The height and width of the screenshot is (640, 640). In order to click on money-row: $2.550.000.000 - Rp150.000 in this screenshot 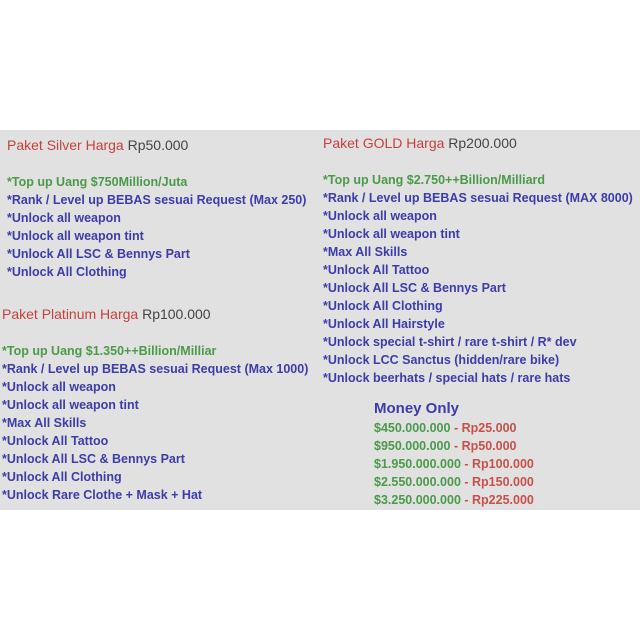, I will do `click(454, 482)`.